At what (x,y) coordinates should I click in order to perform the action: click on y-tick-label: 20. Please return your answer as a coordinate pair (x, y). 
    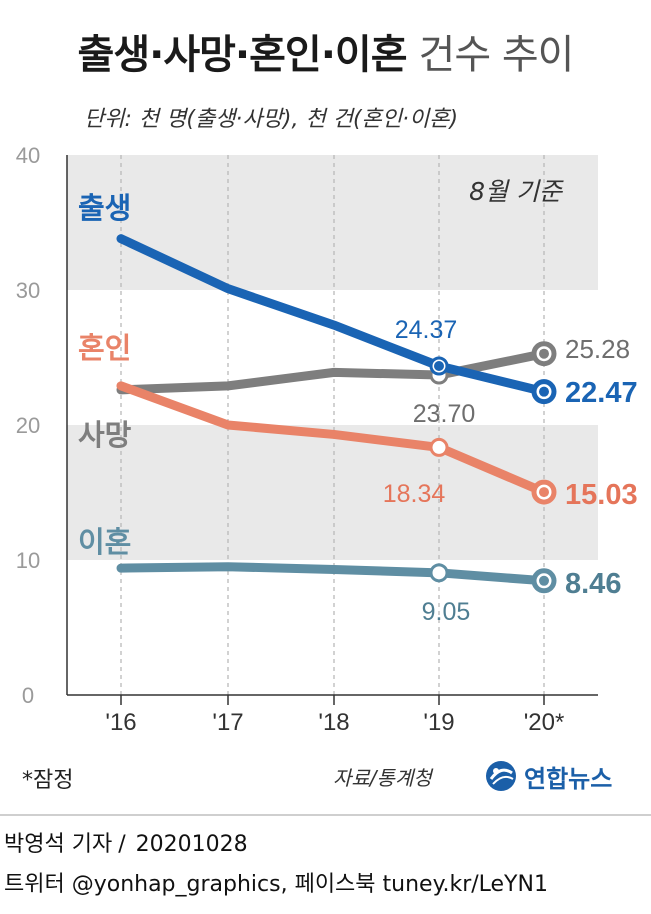
    Looking at the image, I should click on (28, 425).